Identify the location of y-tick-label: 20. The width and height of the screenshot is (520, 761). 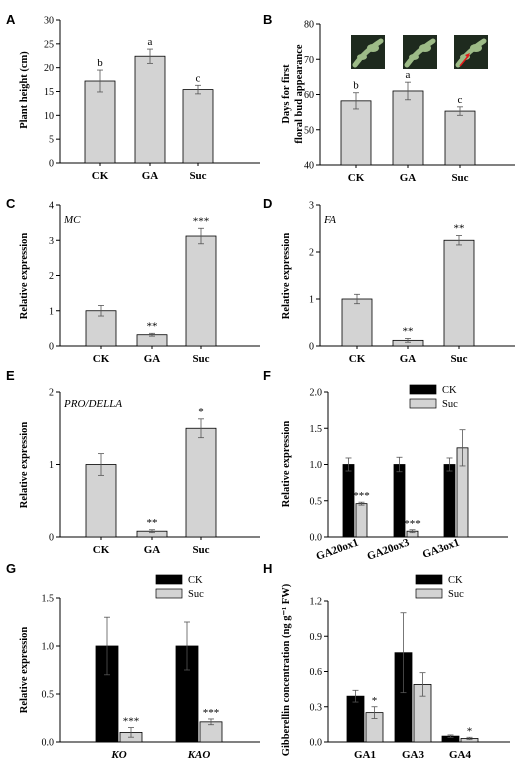
(49, 68).